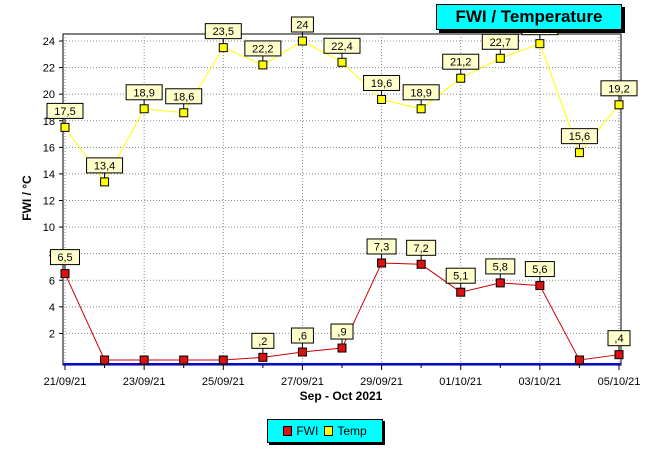 This screenshot has width=655, height=457. Describe the element at coordinates (64, 112) in the screenshot. I see `data-label: 17,5` at that location.